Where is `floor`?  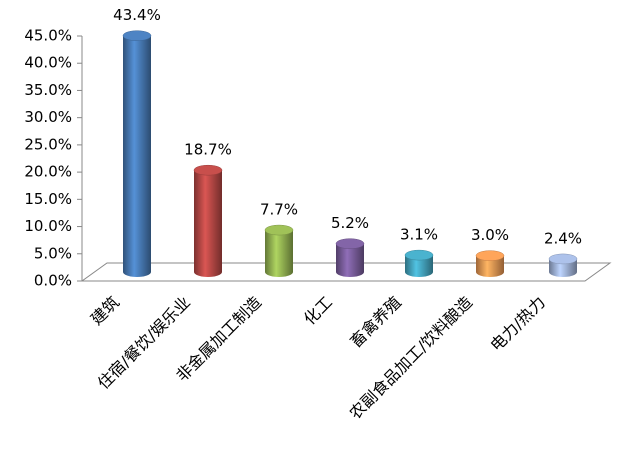
floor is located at coordinates (346, 272).